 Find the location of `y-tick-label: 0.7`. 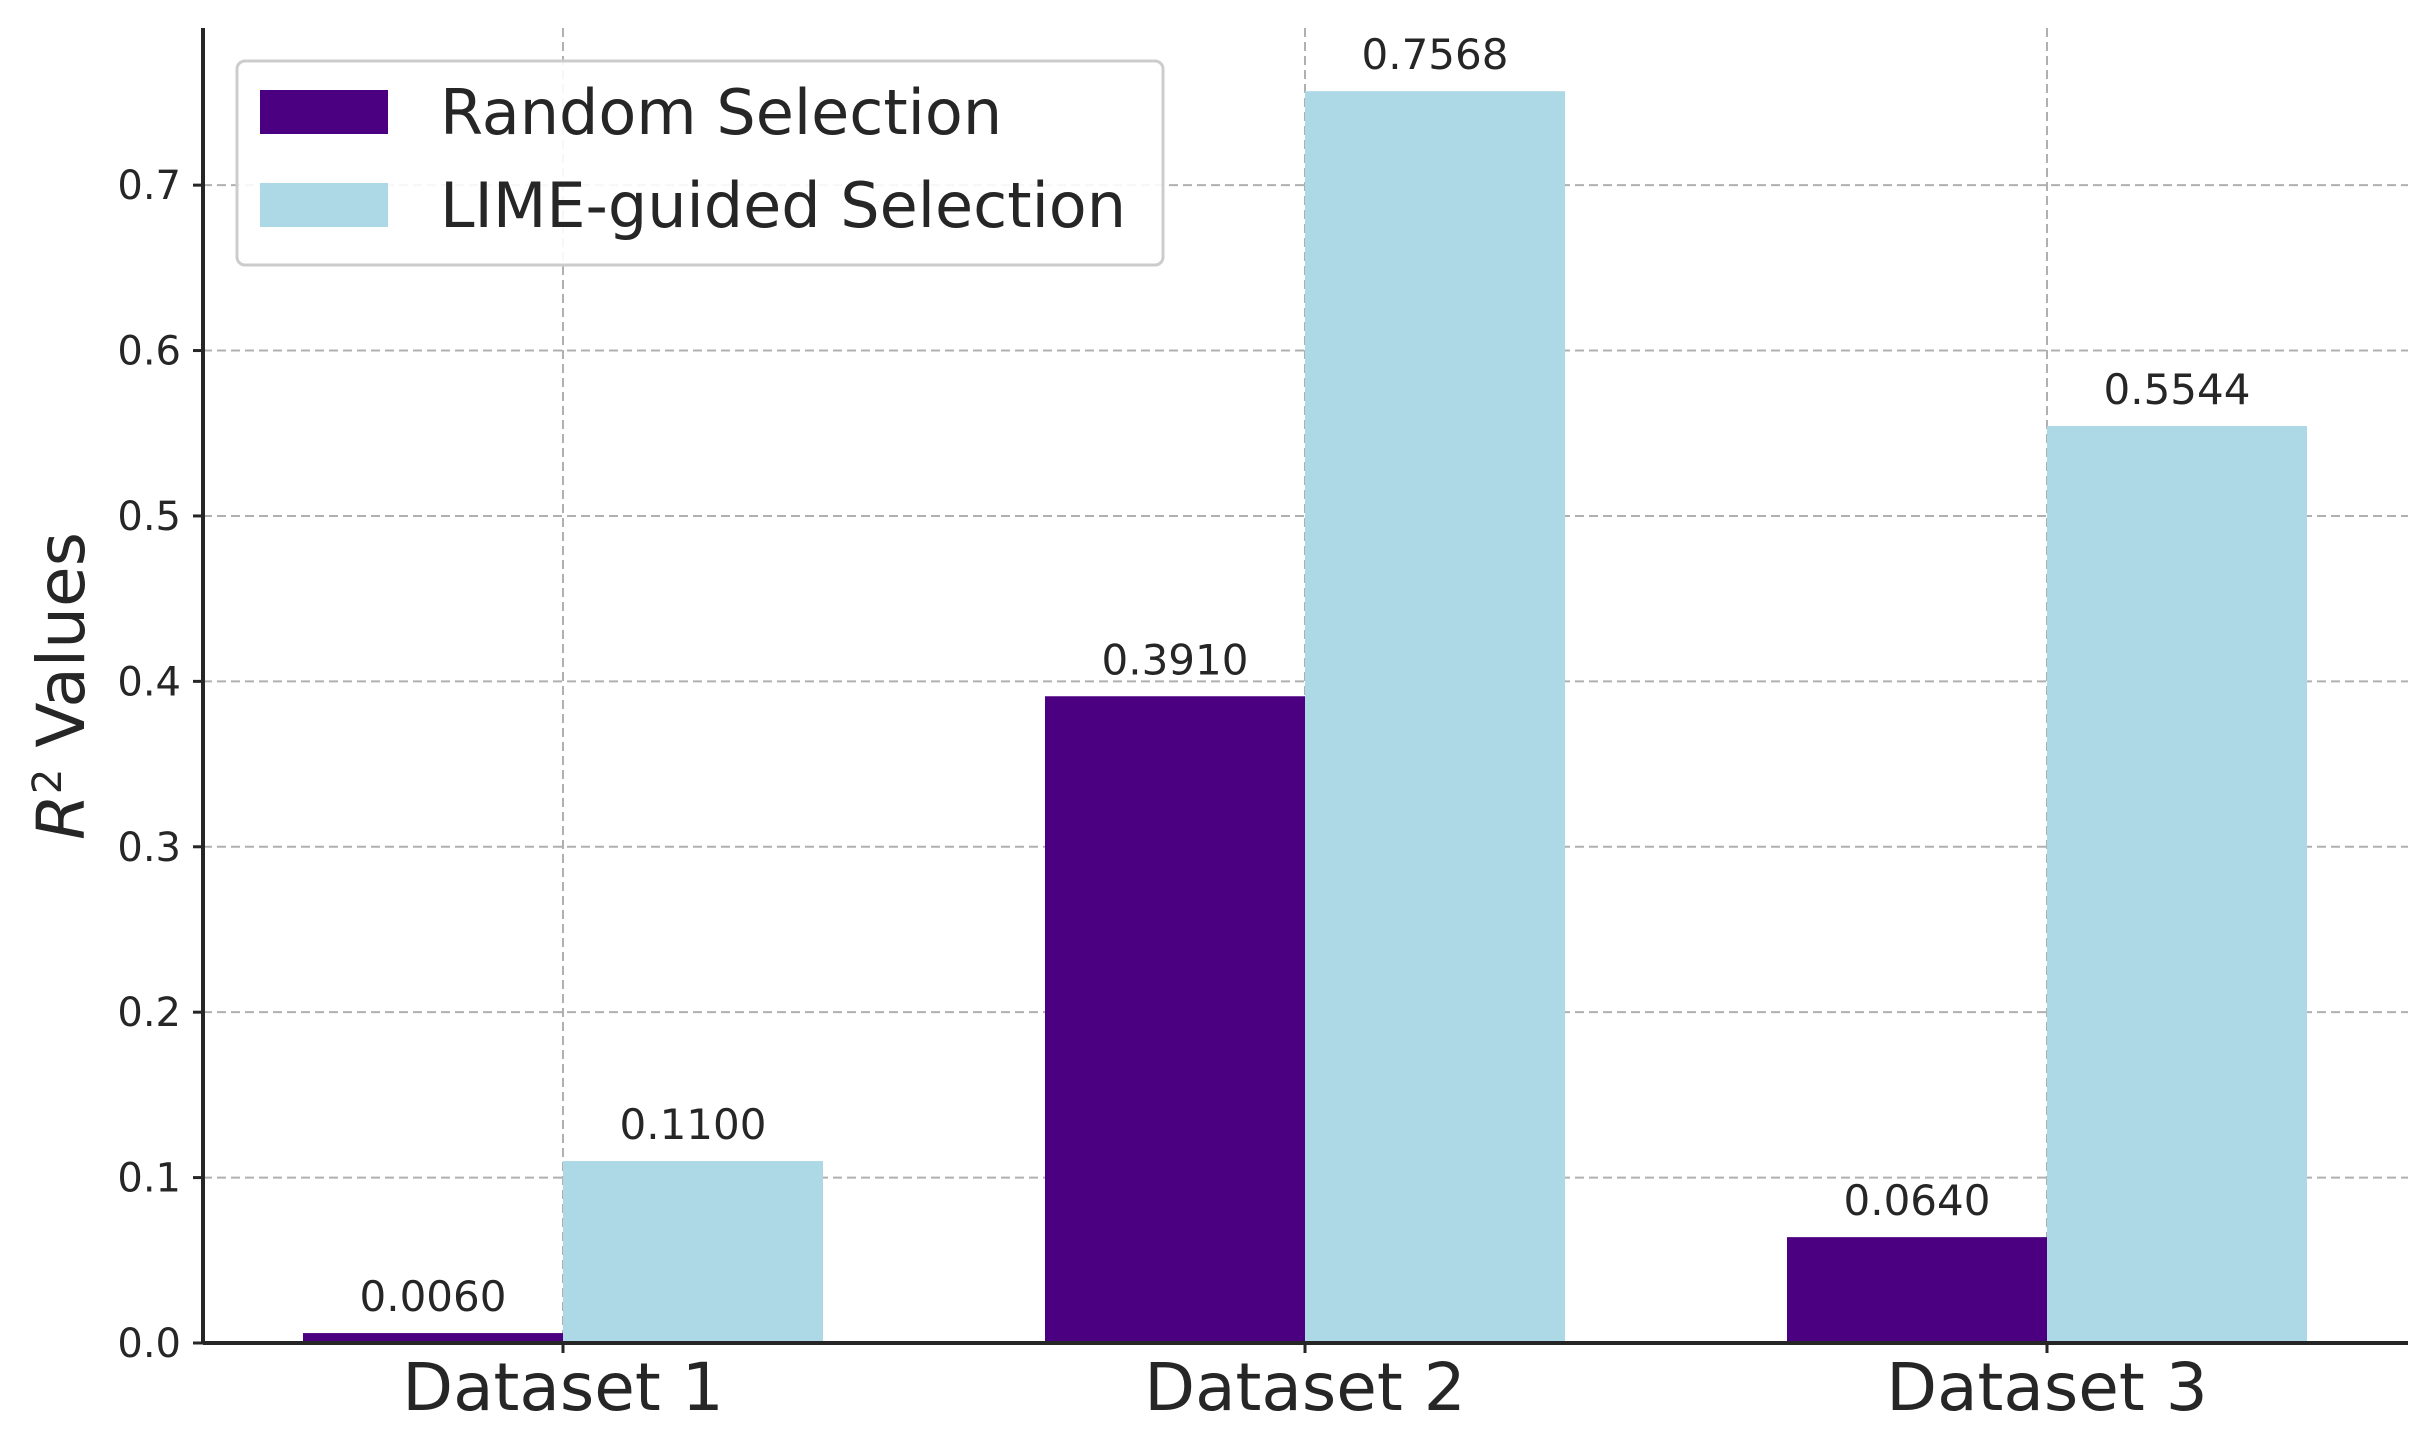

y-tick-label: 0.7 is located at coordinates (149, 186).